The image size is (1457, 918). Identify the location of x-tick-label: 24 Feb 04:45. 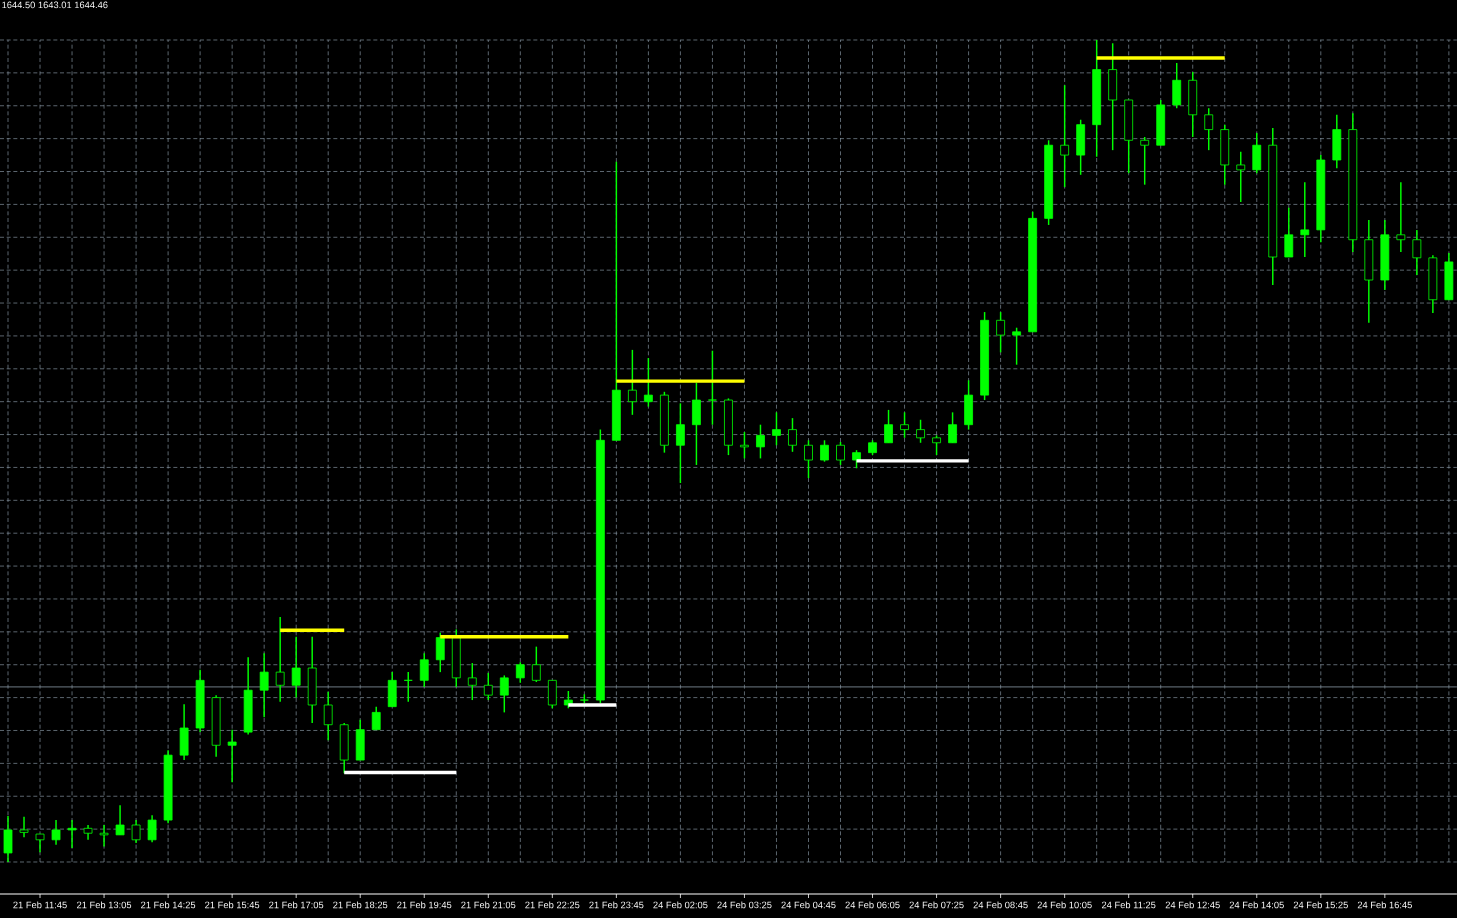
(808, 905).